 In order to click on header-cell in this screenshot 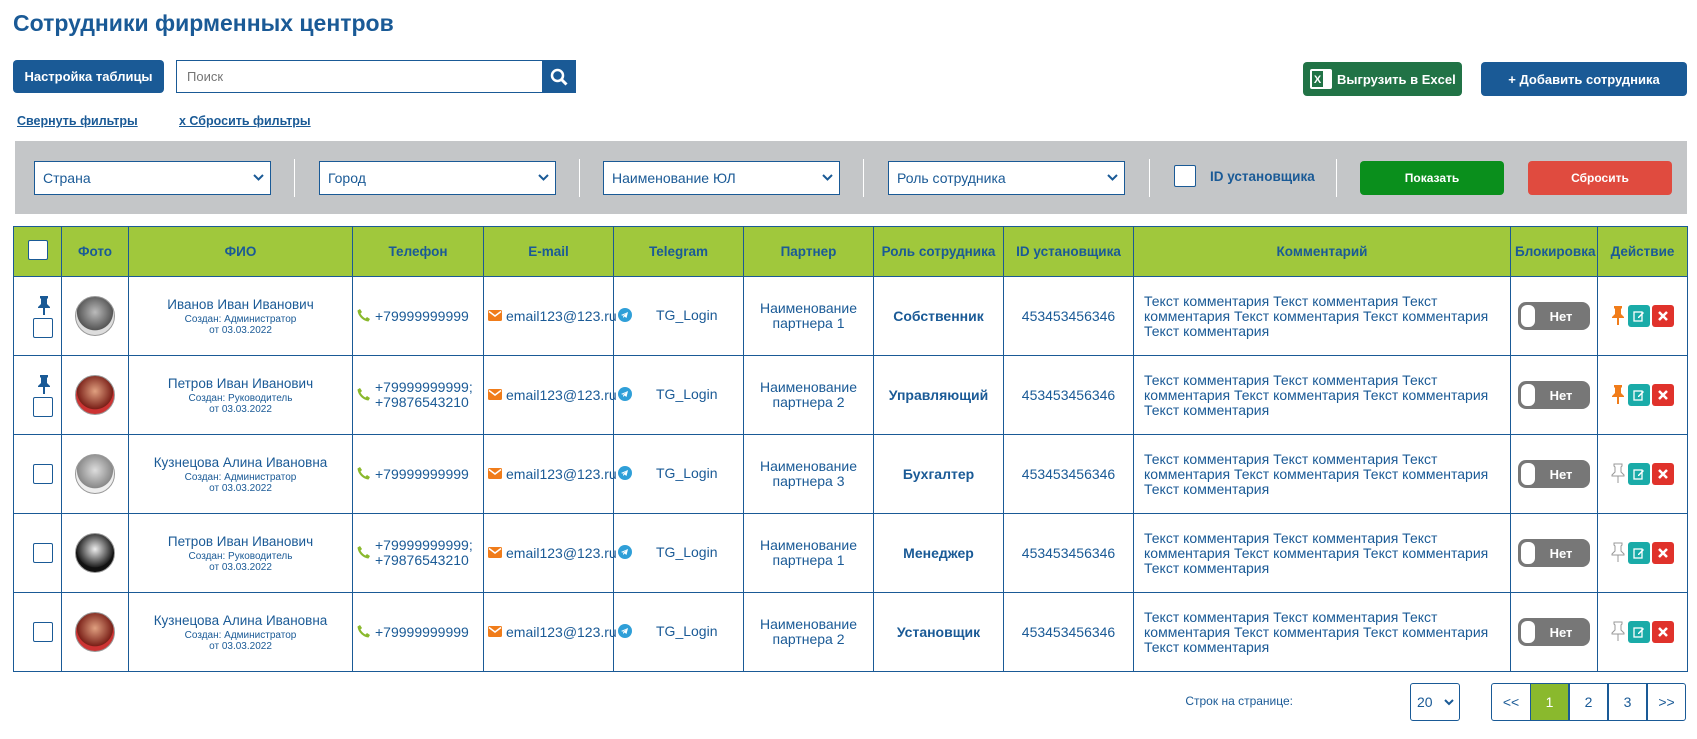, I will do `click(37, 251)`.